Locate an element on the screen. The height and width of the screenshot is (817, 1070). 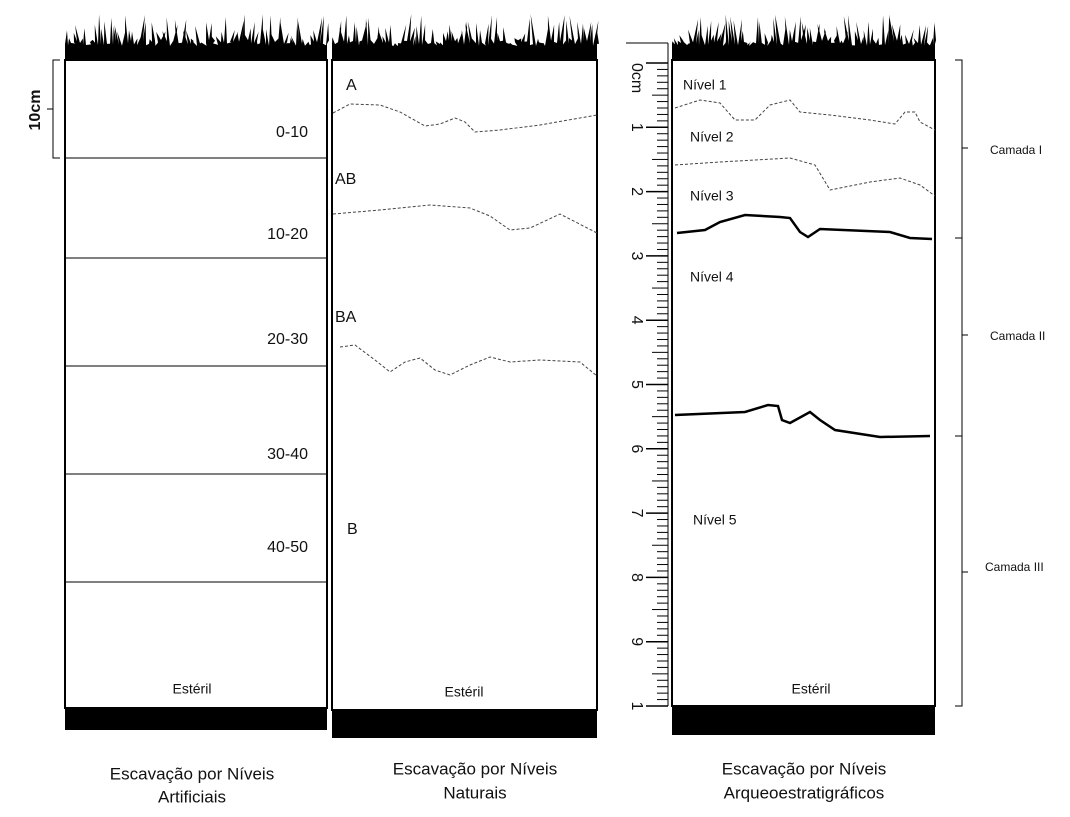
horizon-label: AB is located at coordinates (345, 179).